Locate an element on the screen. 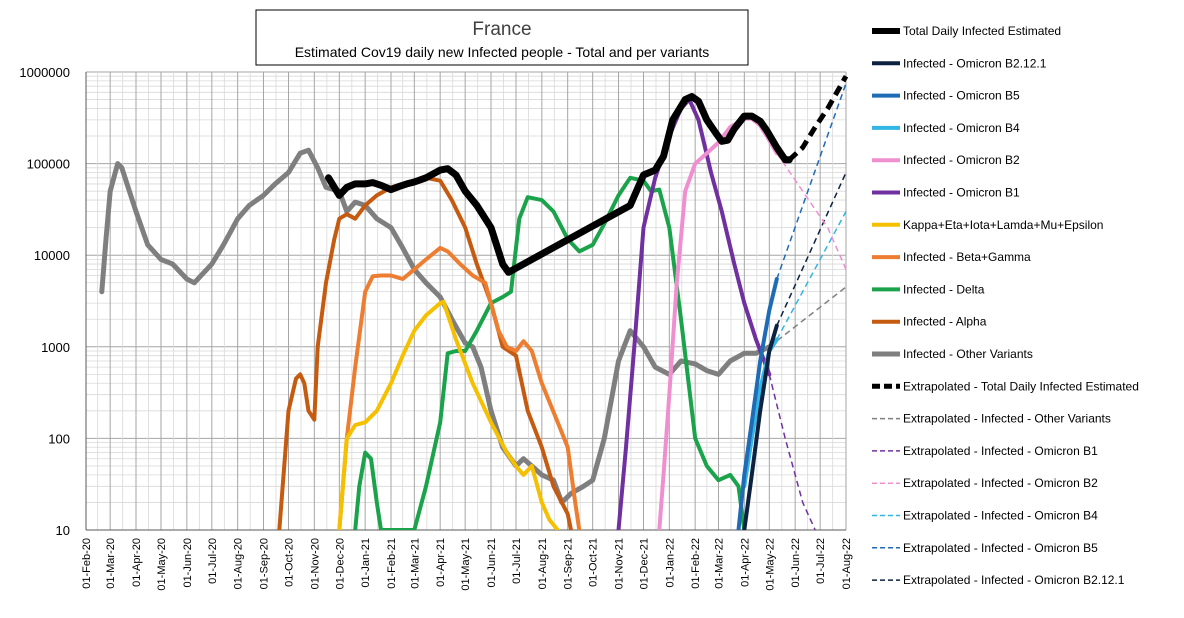  x-tick-label: 01-Jun-21 is located at coordinates (492, 563).